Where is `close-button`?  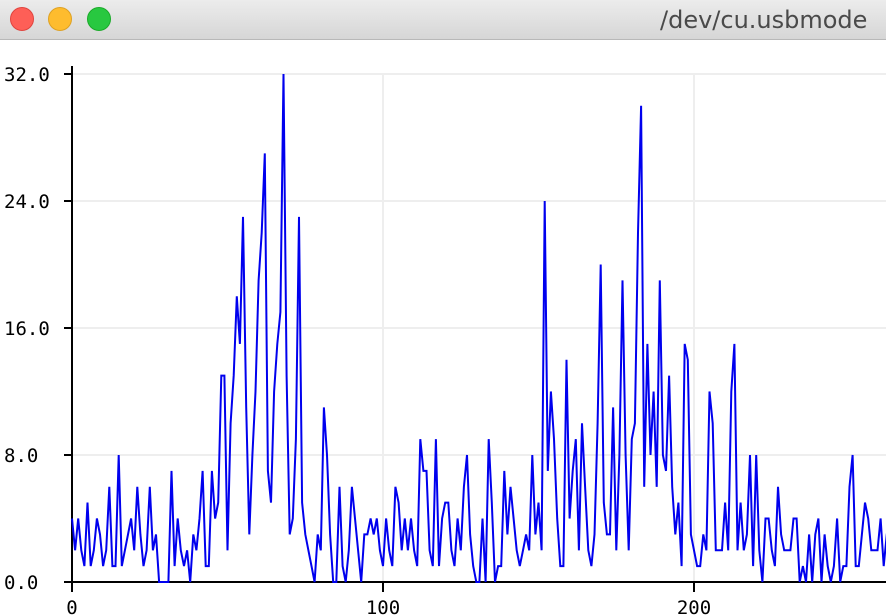 close-button is located at coordinates (22, 19).